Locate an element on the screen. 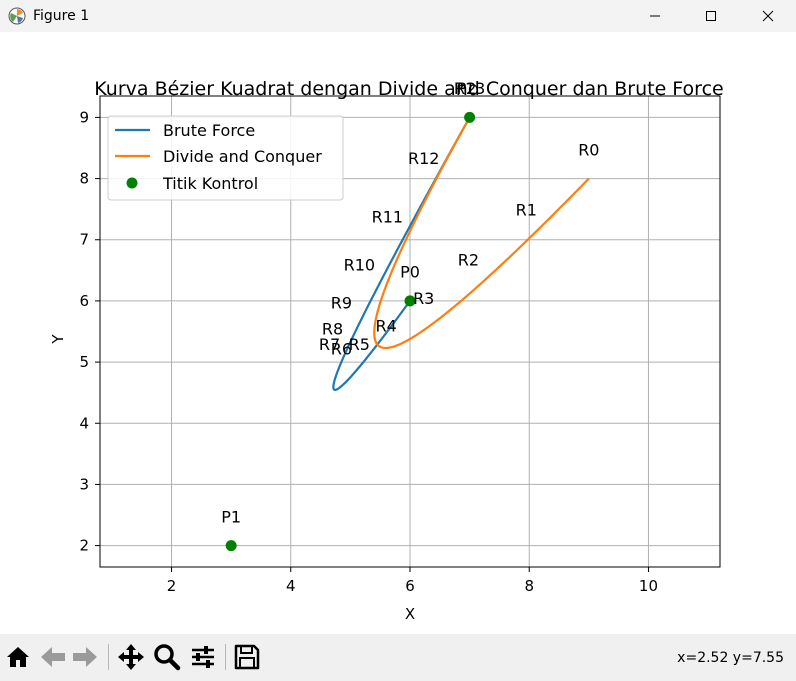 This screenshot has height=681, width=796. zoom-icon is located at coordinates (167, 657).